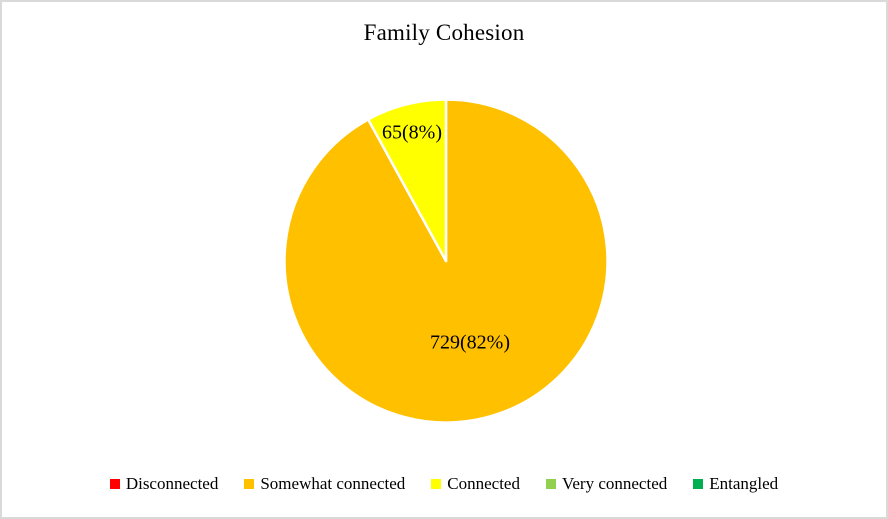 Image resolution: width=888 pixels, height=519 pixels. I want to click on legend-item-entangled: Entangled, so click(735, 484).